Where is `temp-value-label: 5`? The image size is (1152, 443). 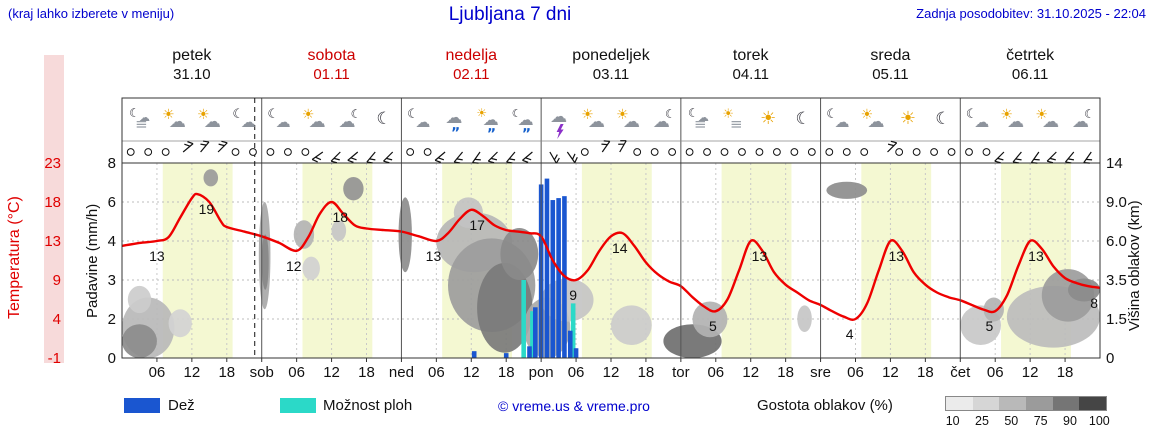
temp-value-label: 5 is located at coordinates (989, 326).